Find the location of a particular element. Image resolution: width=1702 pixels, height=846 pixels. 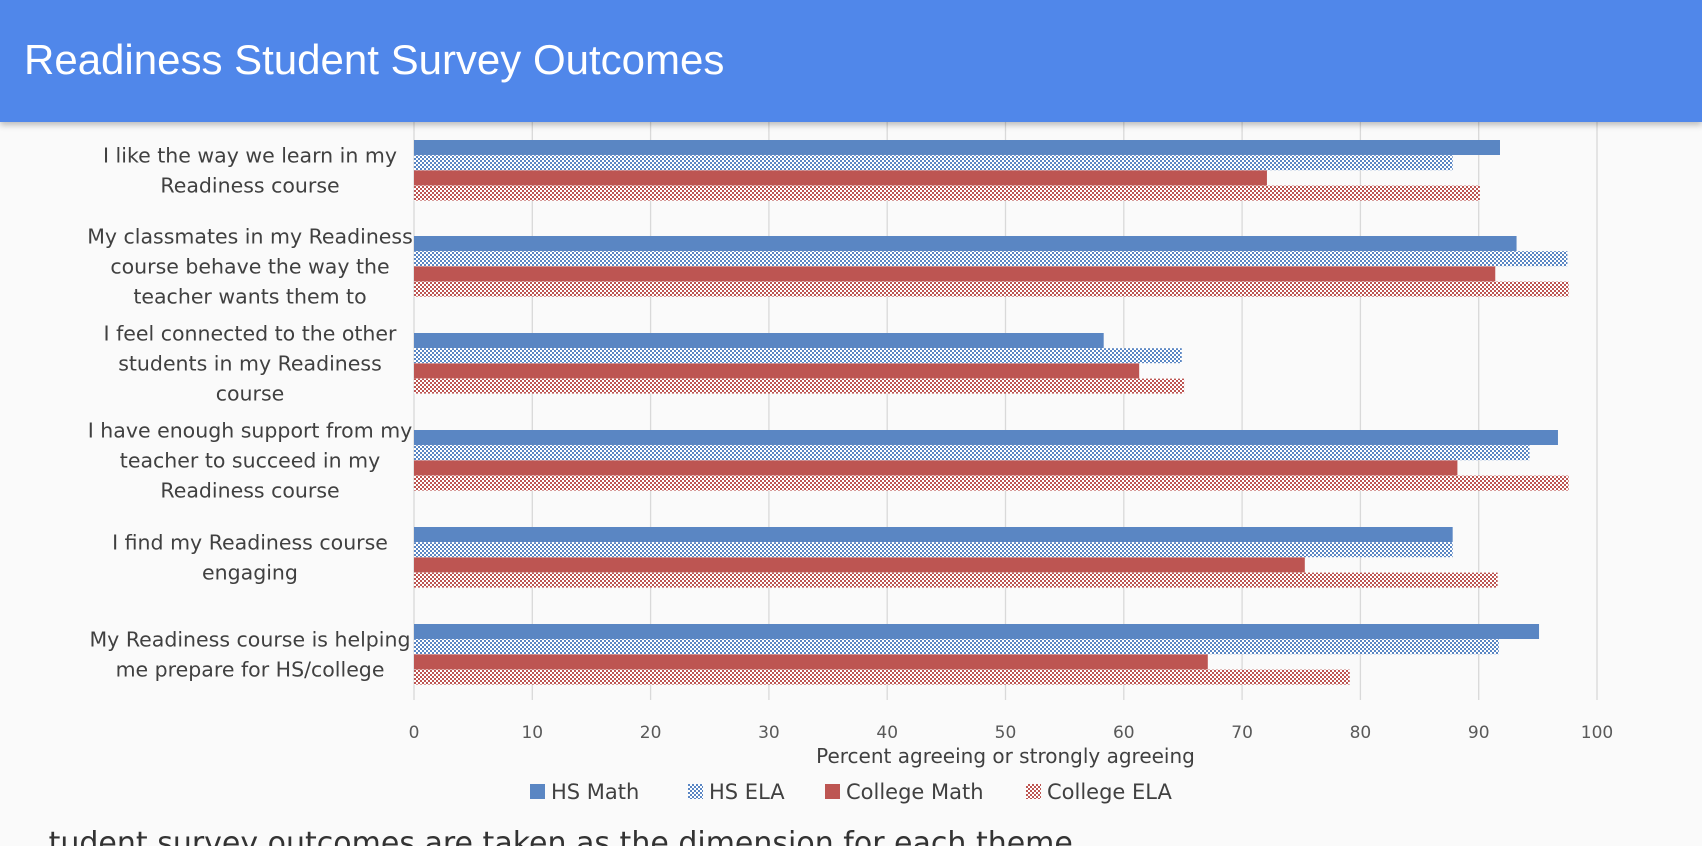

x-tick-label: 100 is located at coordinates (1597, 733).